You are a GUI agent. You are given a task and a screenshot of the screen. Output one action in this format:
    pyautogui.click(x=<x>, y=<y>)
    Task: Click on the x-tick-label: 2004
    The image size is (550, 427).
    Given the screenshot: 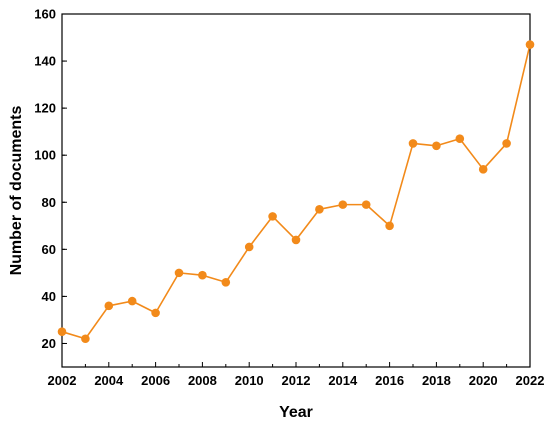 What is the action you would take?
    pyautogui.click(x=109, y=380)
    